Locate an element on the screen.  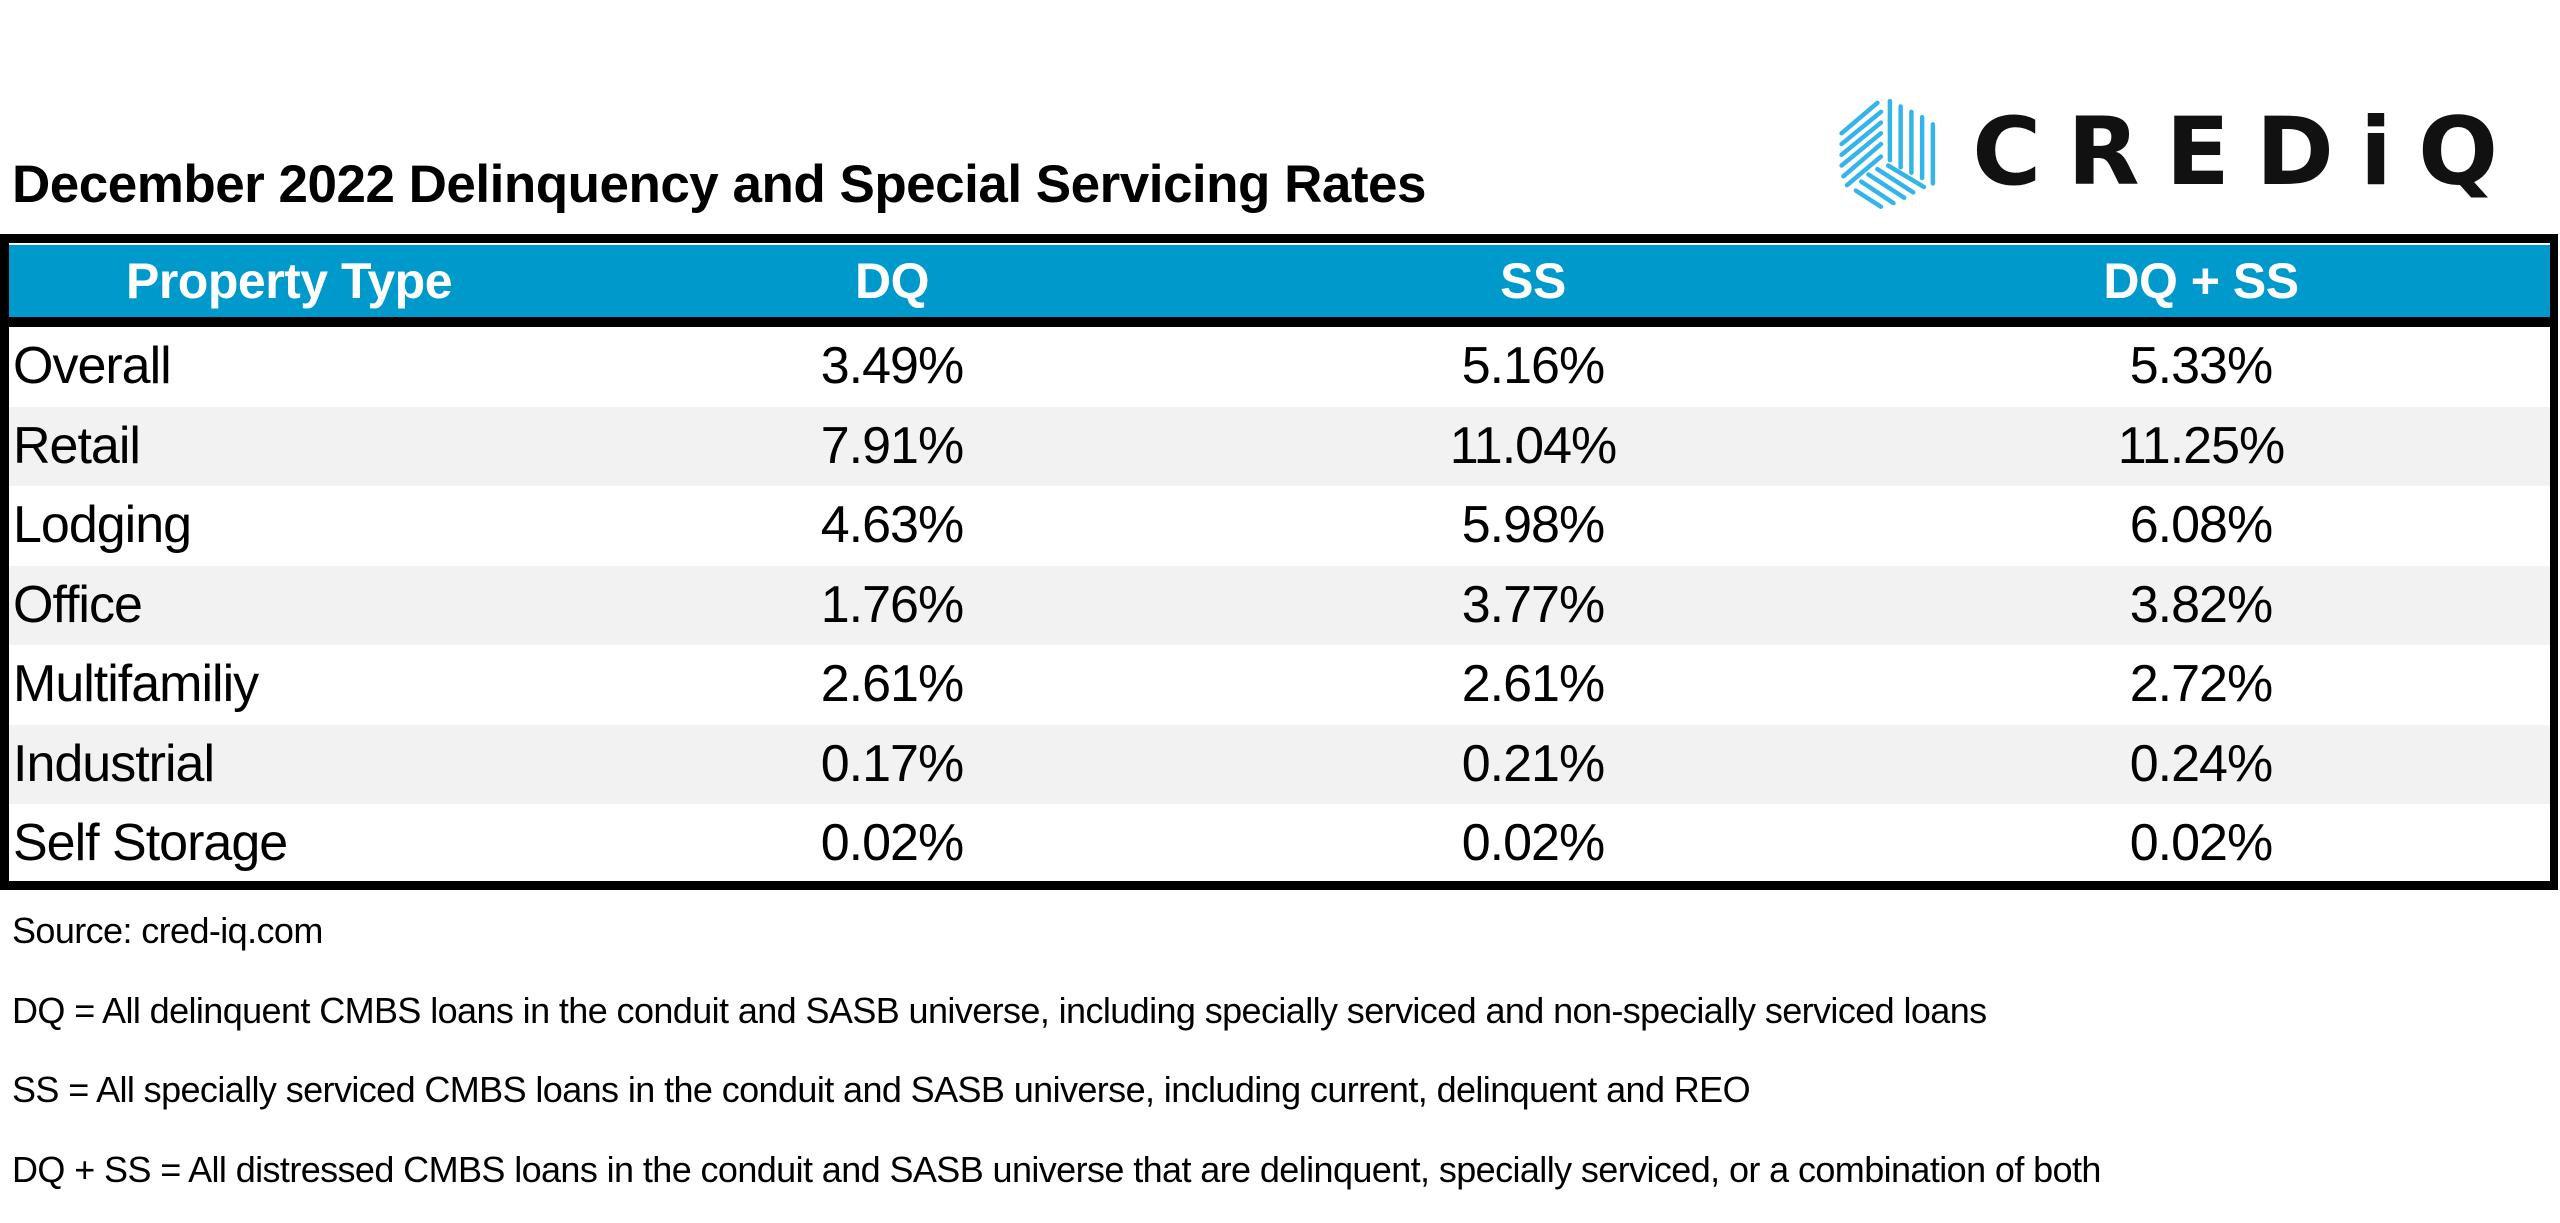
header-ss: SS is located at coordinates (1533, 281).